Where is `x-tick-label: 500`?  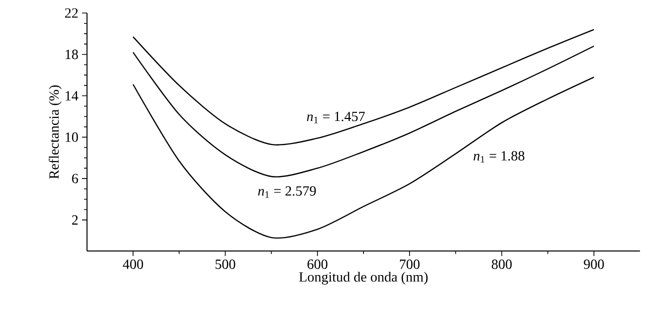
x-tick-label: 500 is located at coordinates (226, 264).